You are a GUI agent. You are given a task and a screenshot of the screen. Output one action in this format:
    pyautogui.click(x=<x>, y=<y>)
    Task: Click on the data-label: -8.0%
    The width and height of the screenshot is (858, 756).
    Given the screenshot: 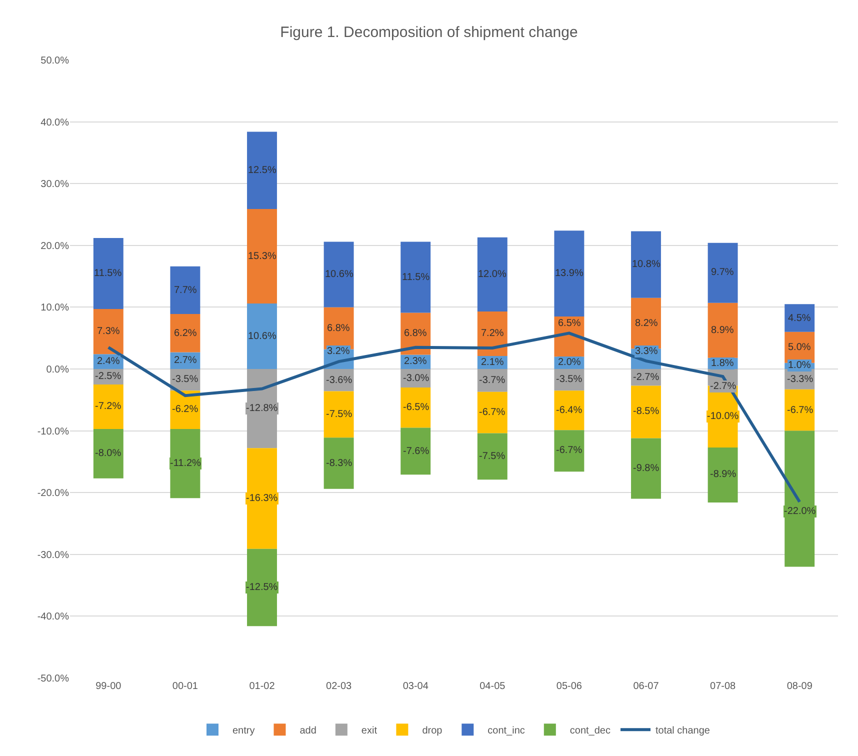 What is the action you would take?
    pyautogui.click(x=108, y=453)
    